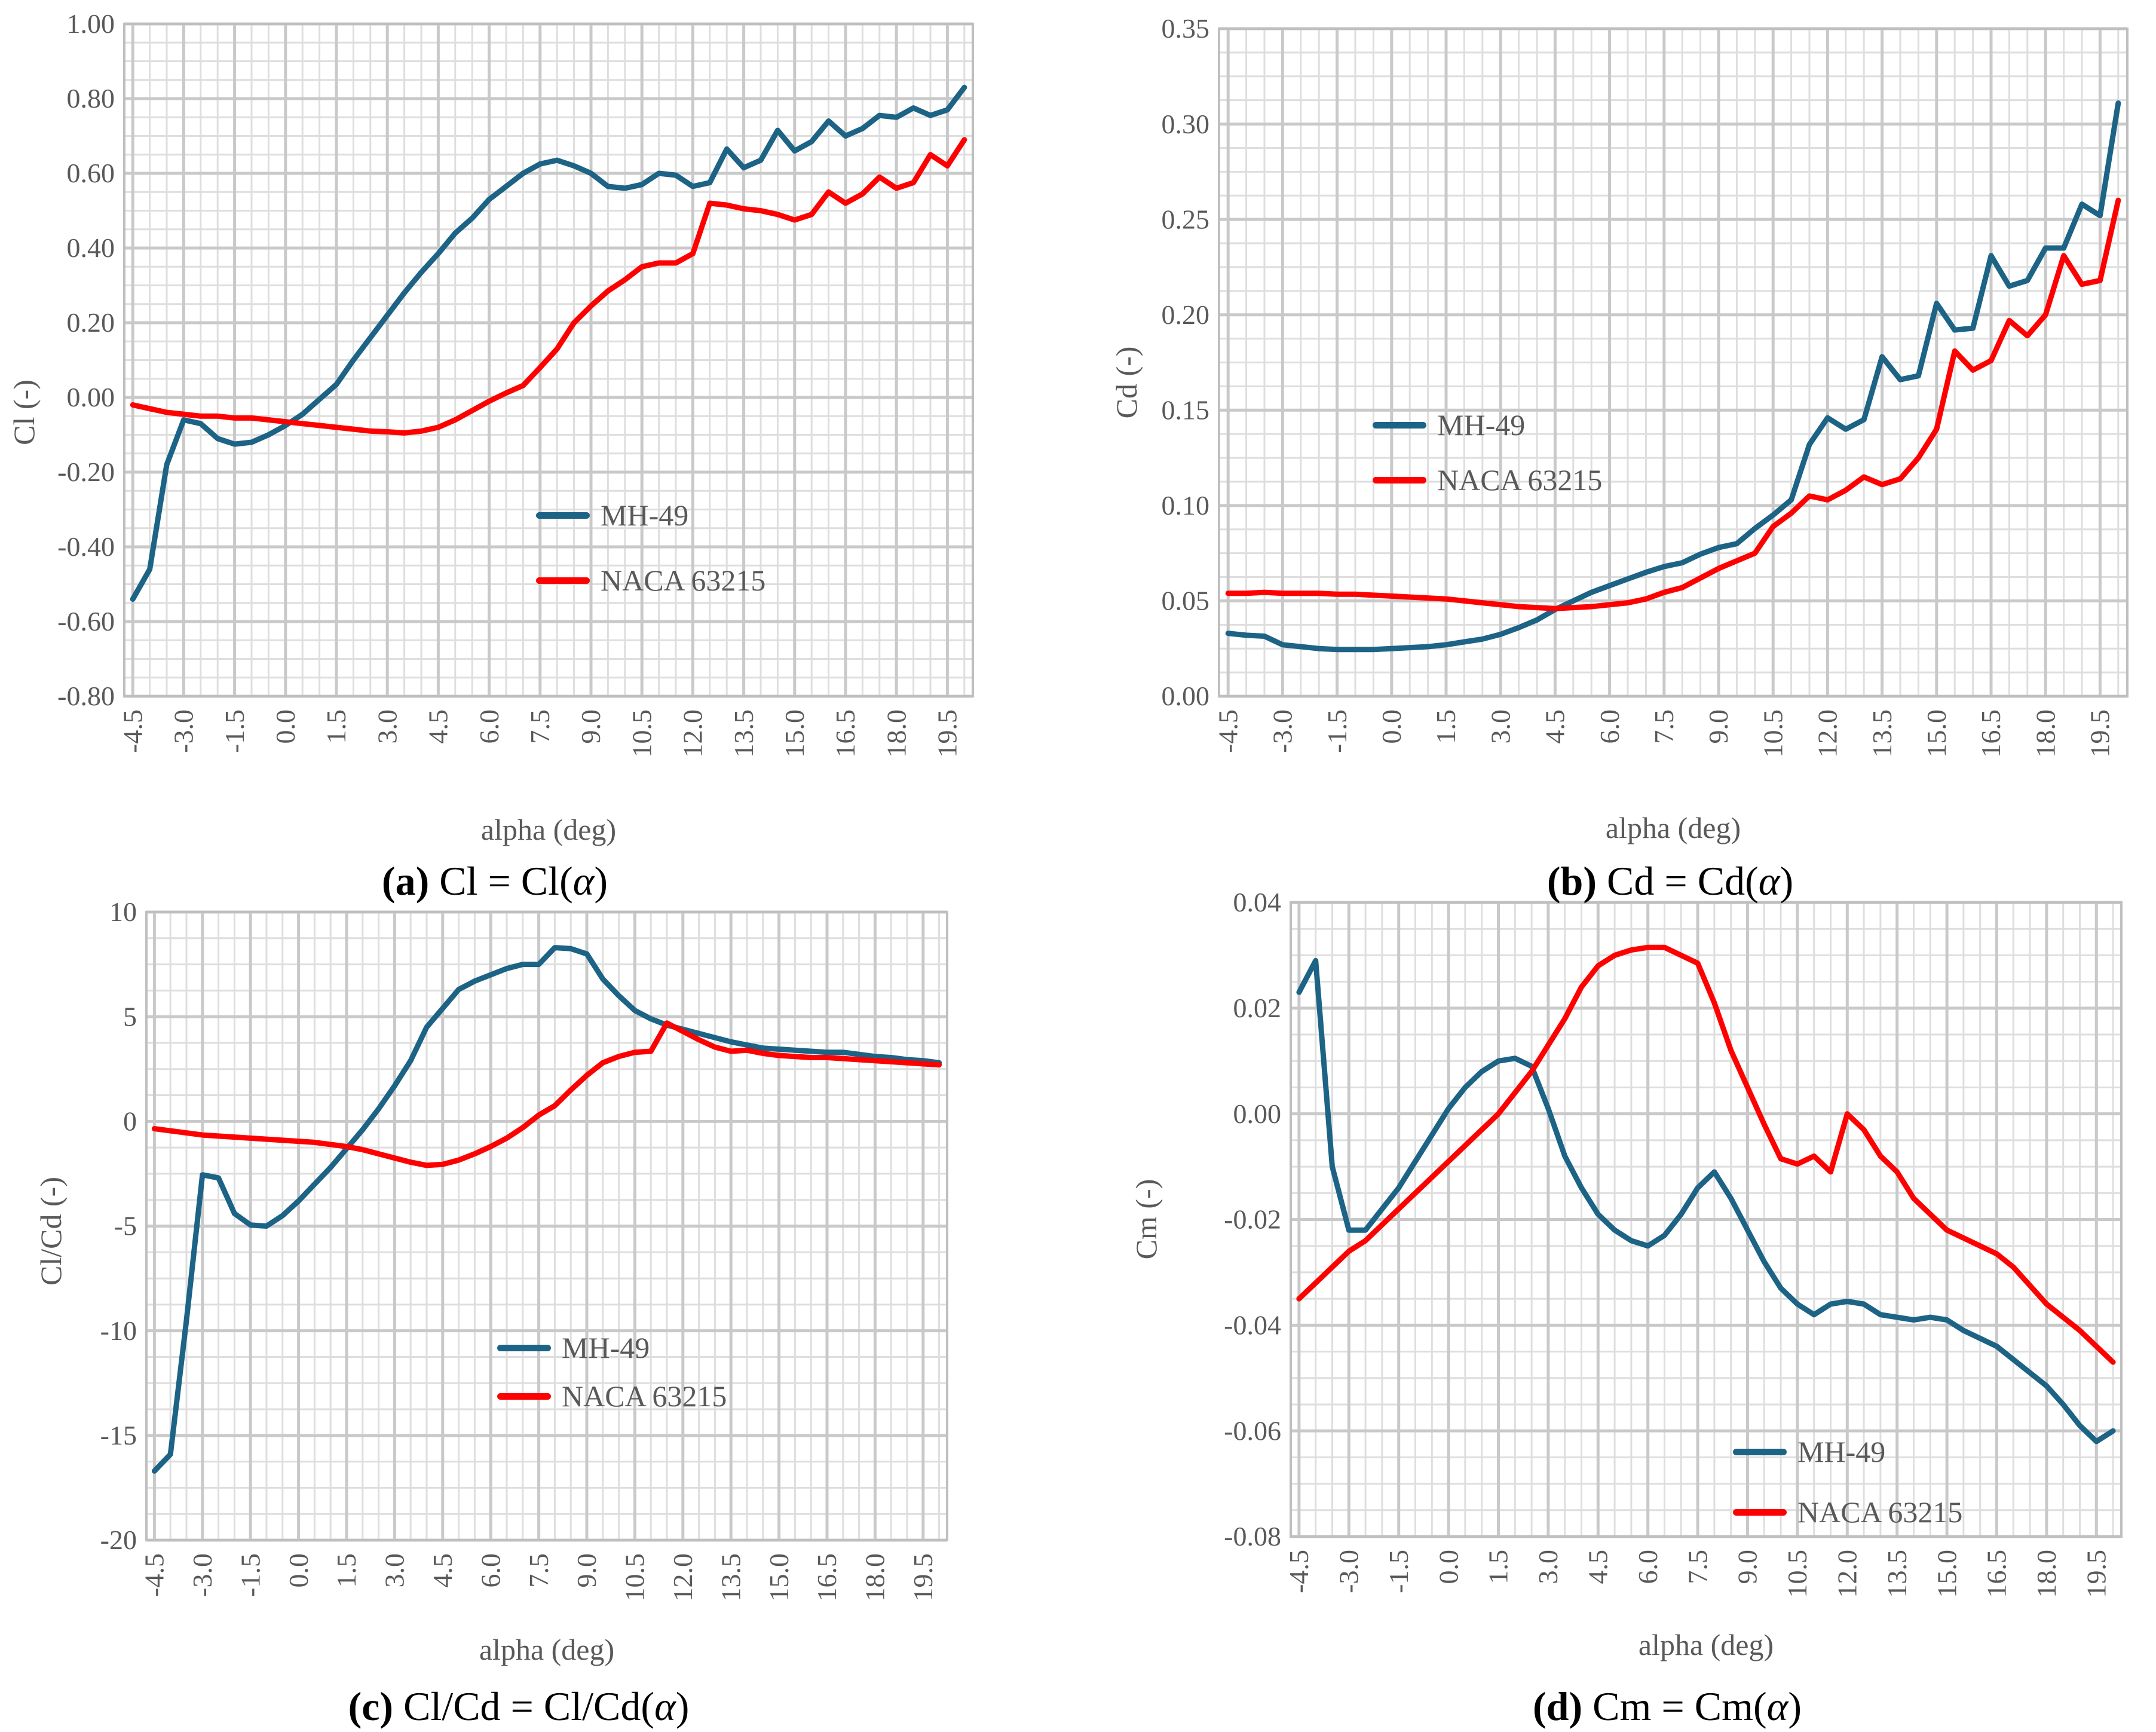 Image resolution: width=2156 pixels, height=1732 pixels. What do you see at coordinates (693, 733) in the screenshot?
I see `x-tick-label: 12.0` at bounding box center [693, 733].